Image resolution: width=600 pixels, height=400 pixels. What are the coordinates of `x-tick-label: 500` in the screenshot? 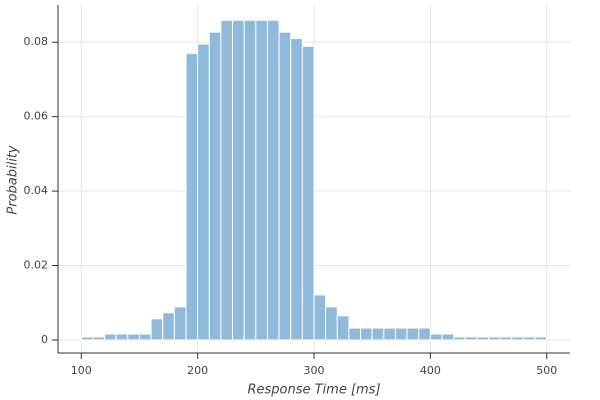 It's located at (546, 370).